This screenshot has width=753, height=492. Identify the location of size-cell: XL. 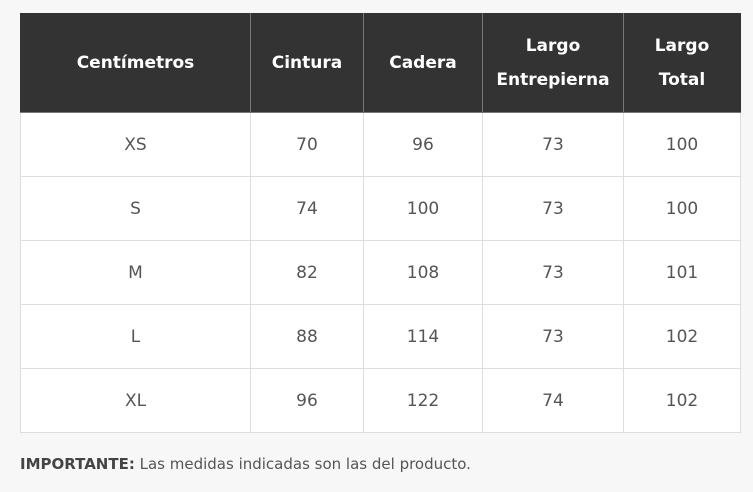
(135, 400).